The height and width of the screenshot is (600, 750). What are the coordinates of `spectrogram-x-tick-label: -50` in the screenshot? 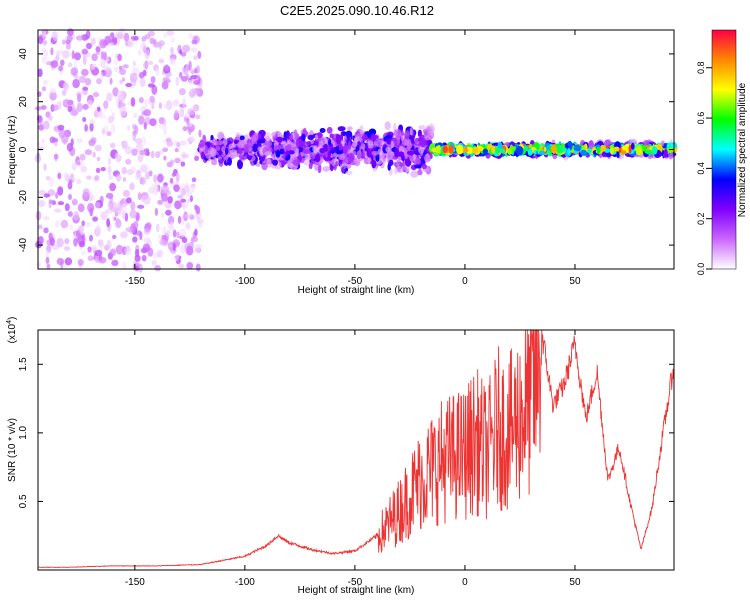 It's located at (355, 281).